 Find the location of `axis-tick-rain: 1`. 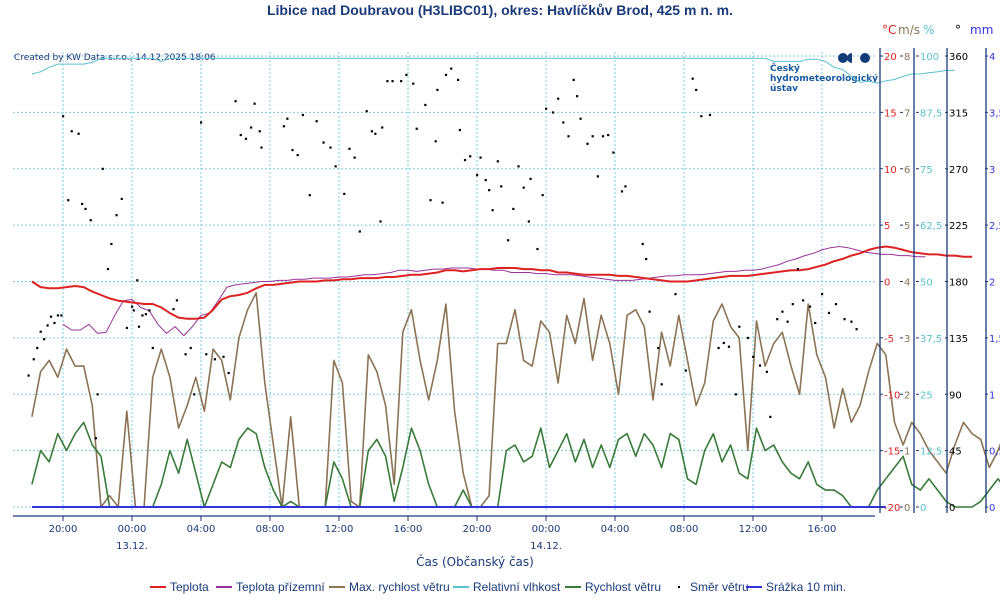

axis-tick-rain: 1 is located at coordinates (992, 395).